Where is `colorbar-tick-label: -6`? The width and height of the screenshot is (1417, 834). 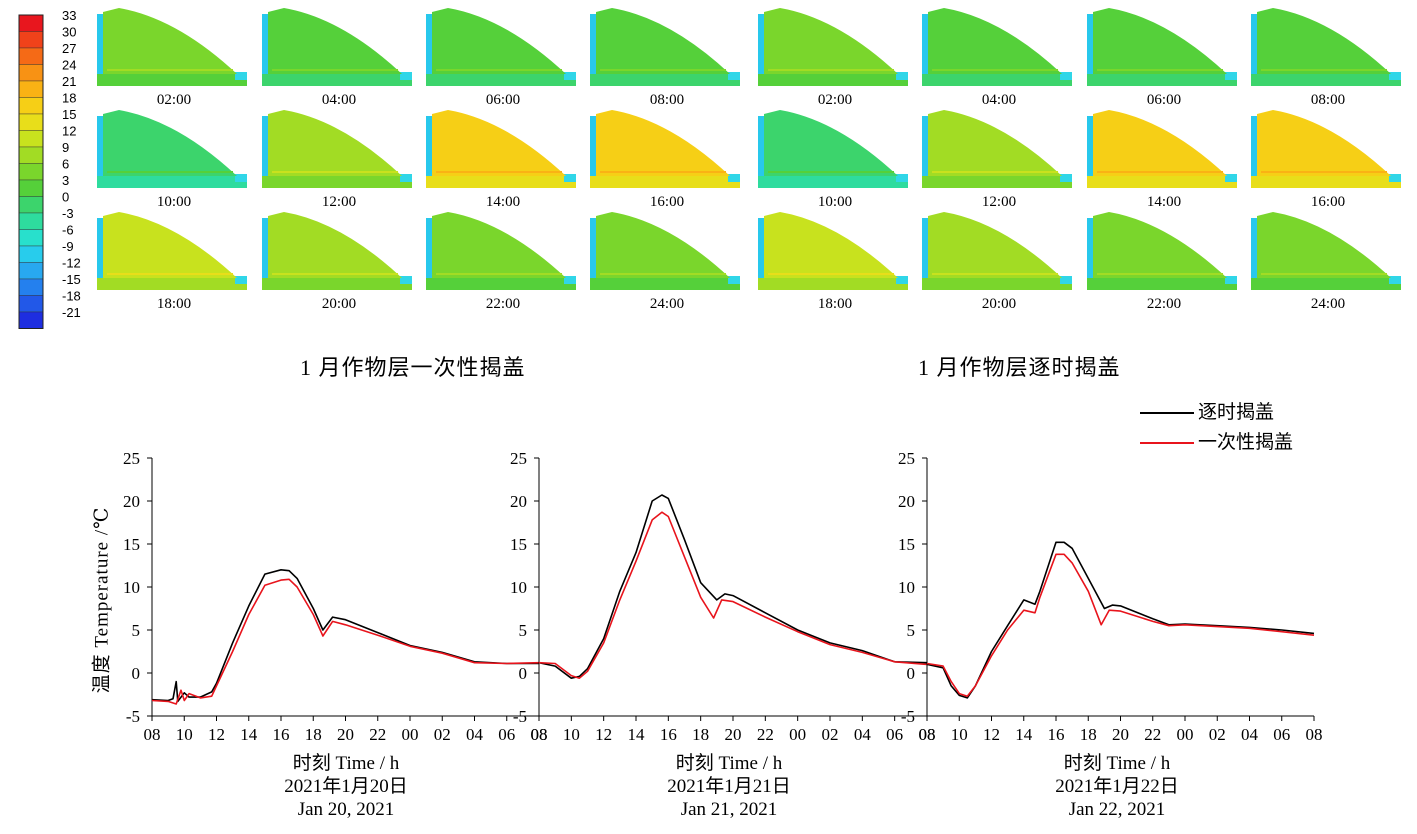 colorbar-tick-label: -6 is located at coordinates (68, 230).